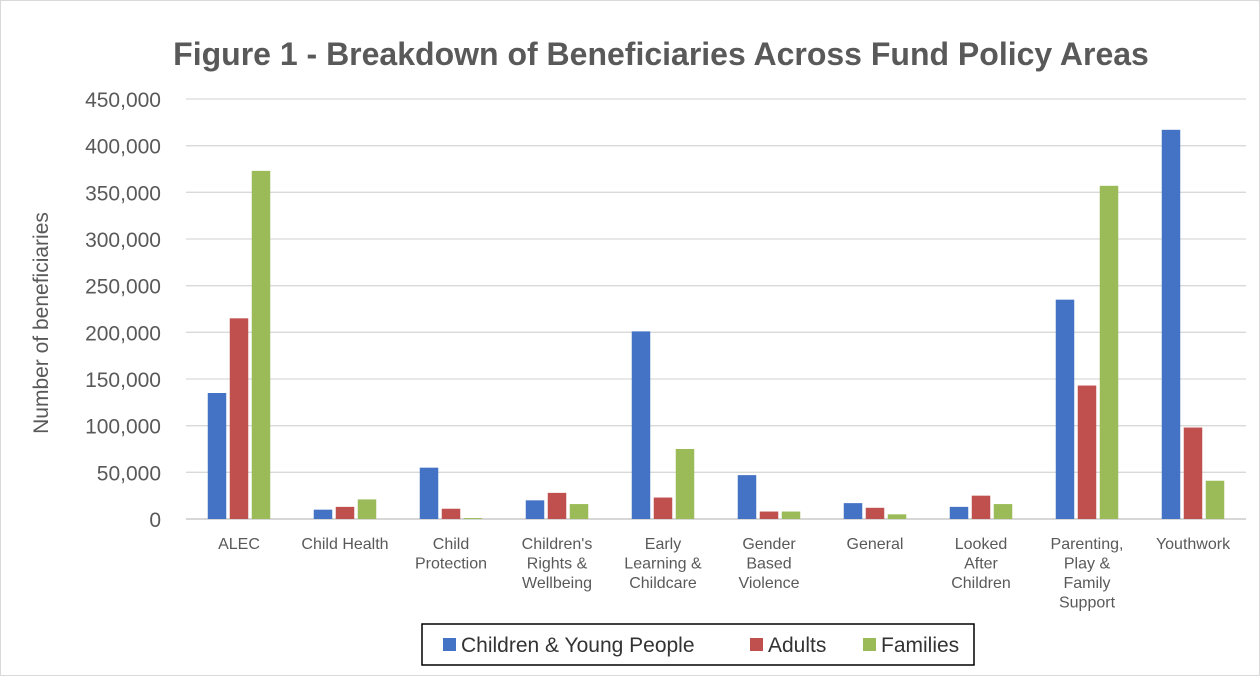 This screenshot has width=1260, height=676. What do you see at coordinates (578, 645) in the screenshot?
I see `legend-label: Children & Young People` at bounding box center [578, 645].